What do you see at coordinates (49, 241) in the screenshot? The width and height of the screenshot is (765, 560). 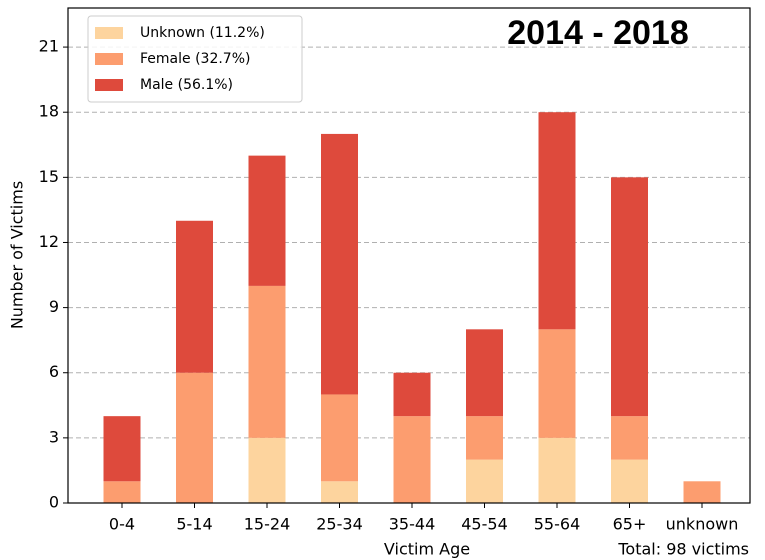 I see `y-tick-label: 12` at bounding box center [49, 241].